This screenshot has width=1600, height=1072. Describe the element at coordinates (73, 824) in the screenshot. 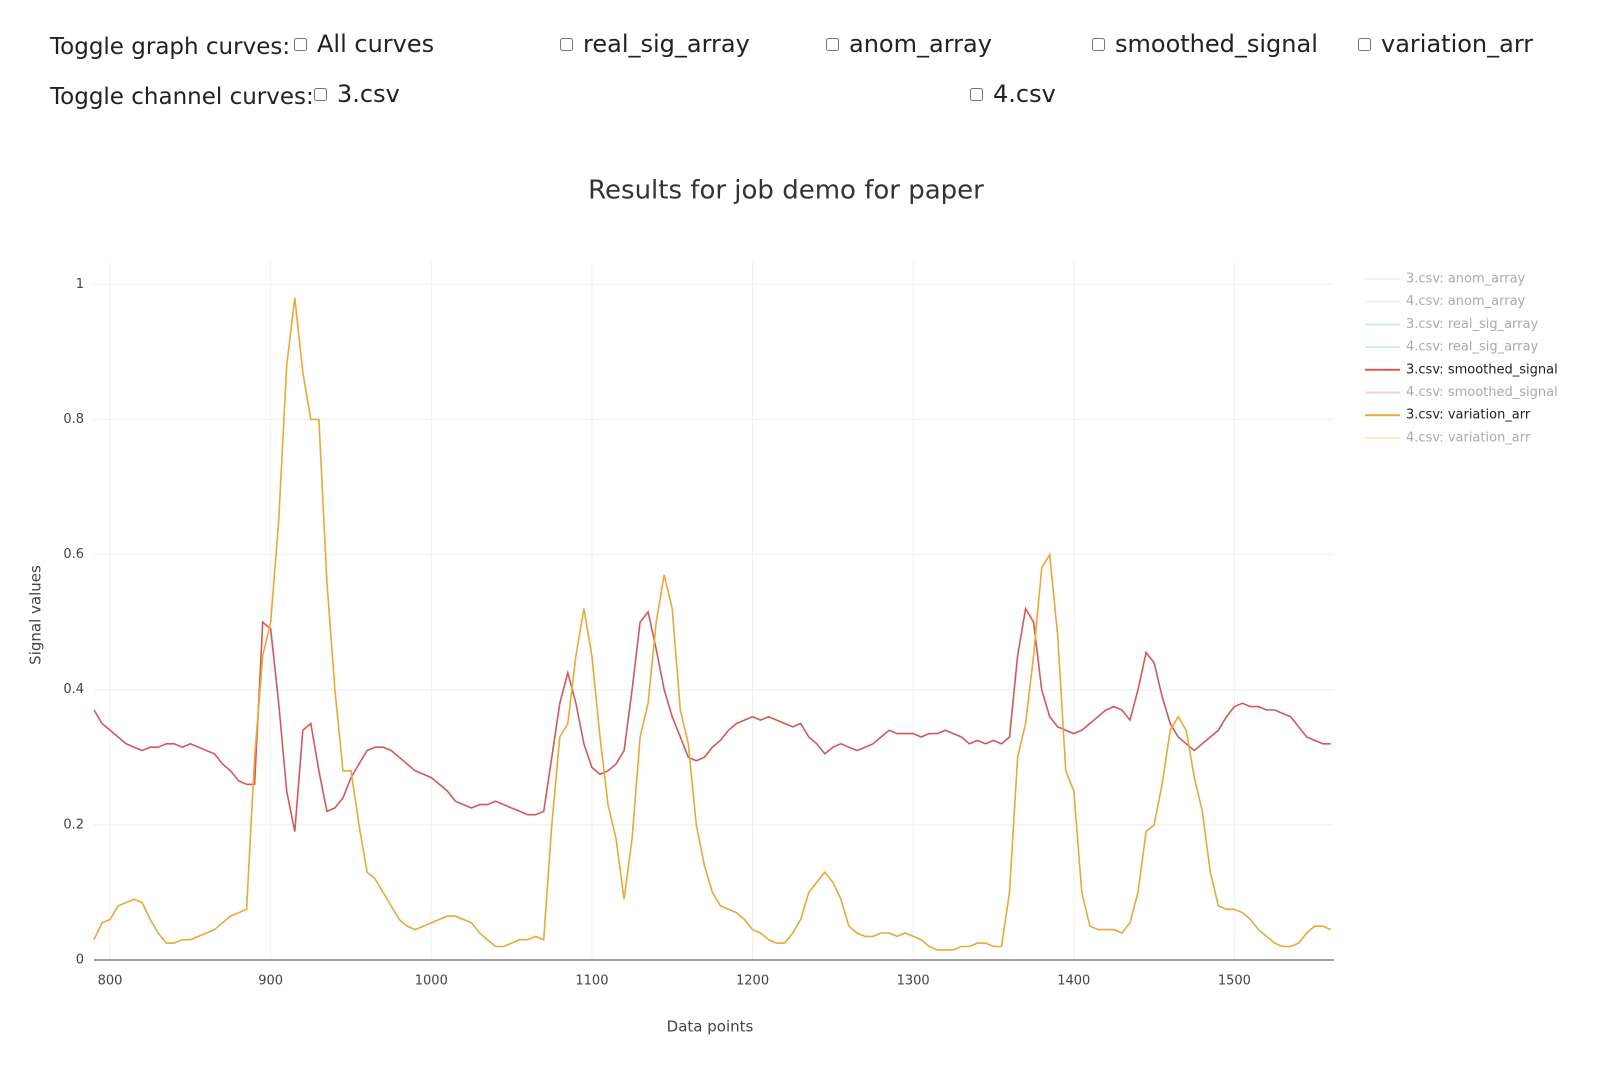

I see `y-tick-label: 0.2` at that location.